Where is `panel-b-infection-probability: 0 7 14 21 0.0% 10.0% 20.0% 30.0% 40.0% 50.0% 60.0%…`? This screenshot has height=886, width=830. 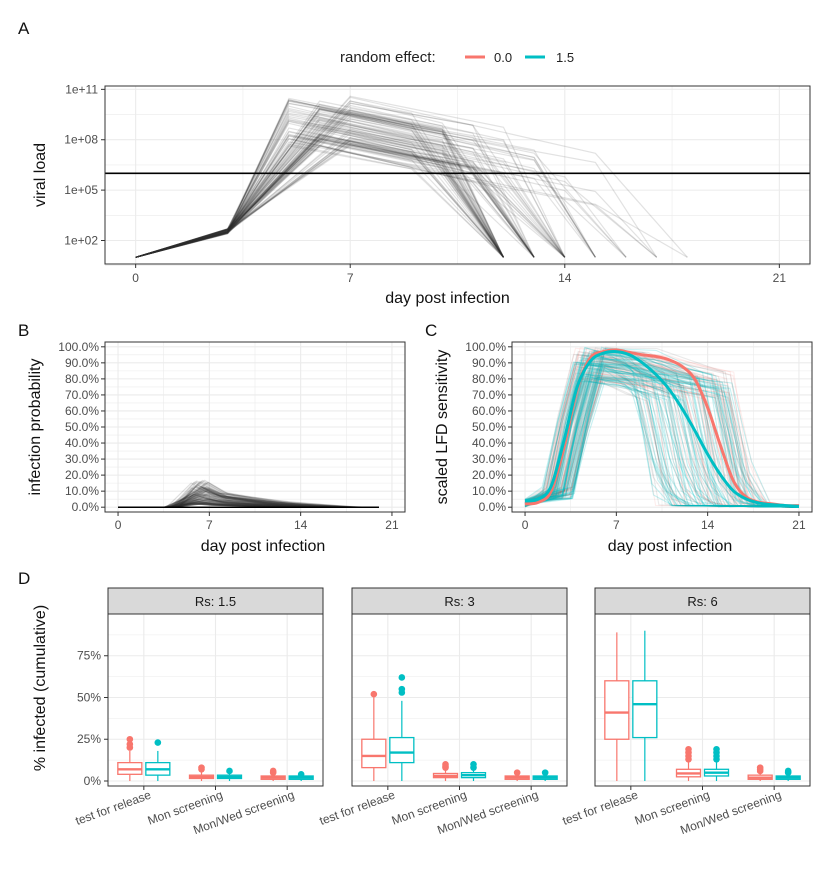
panel-b-infection-probability: 0 7 14 21 0.0% 10.0% 20.0% 30.0% 40.0% 50.0% 60.0%… is located at coordinates (216, 447).